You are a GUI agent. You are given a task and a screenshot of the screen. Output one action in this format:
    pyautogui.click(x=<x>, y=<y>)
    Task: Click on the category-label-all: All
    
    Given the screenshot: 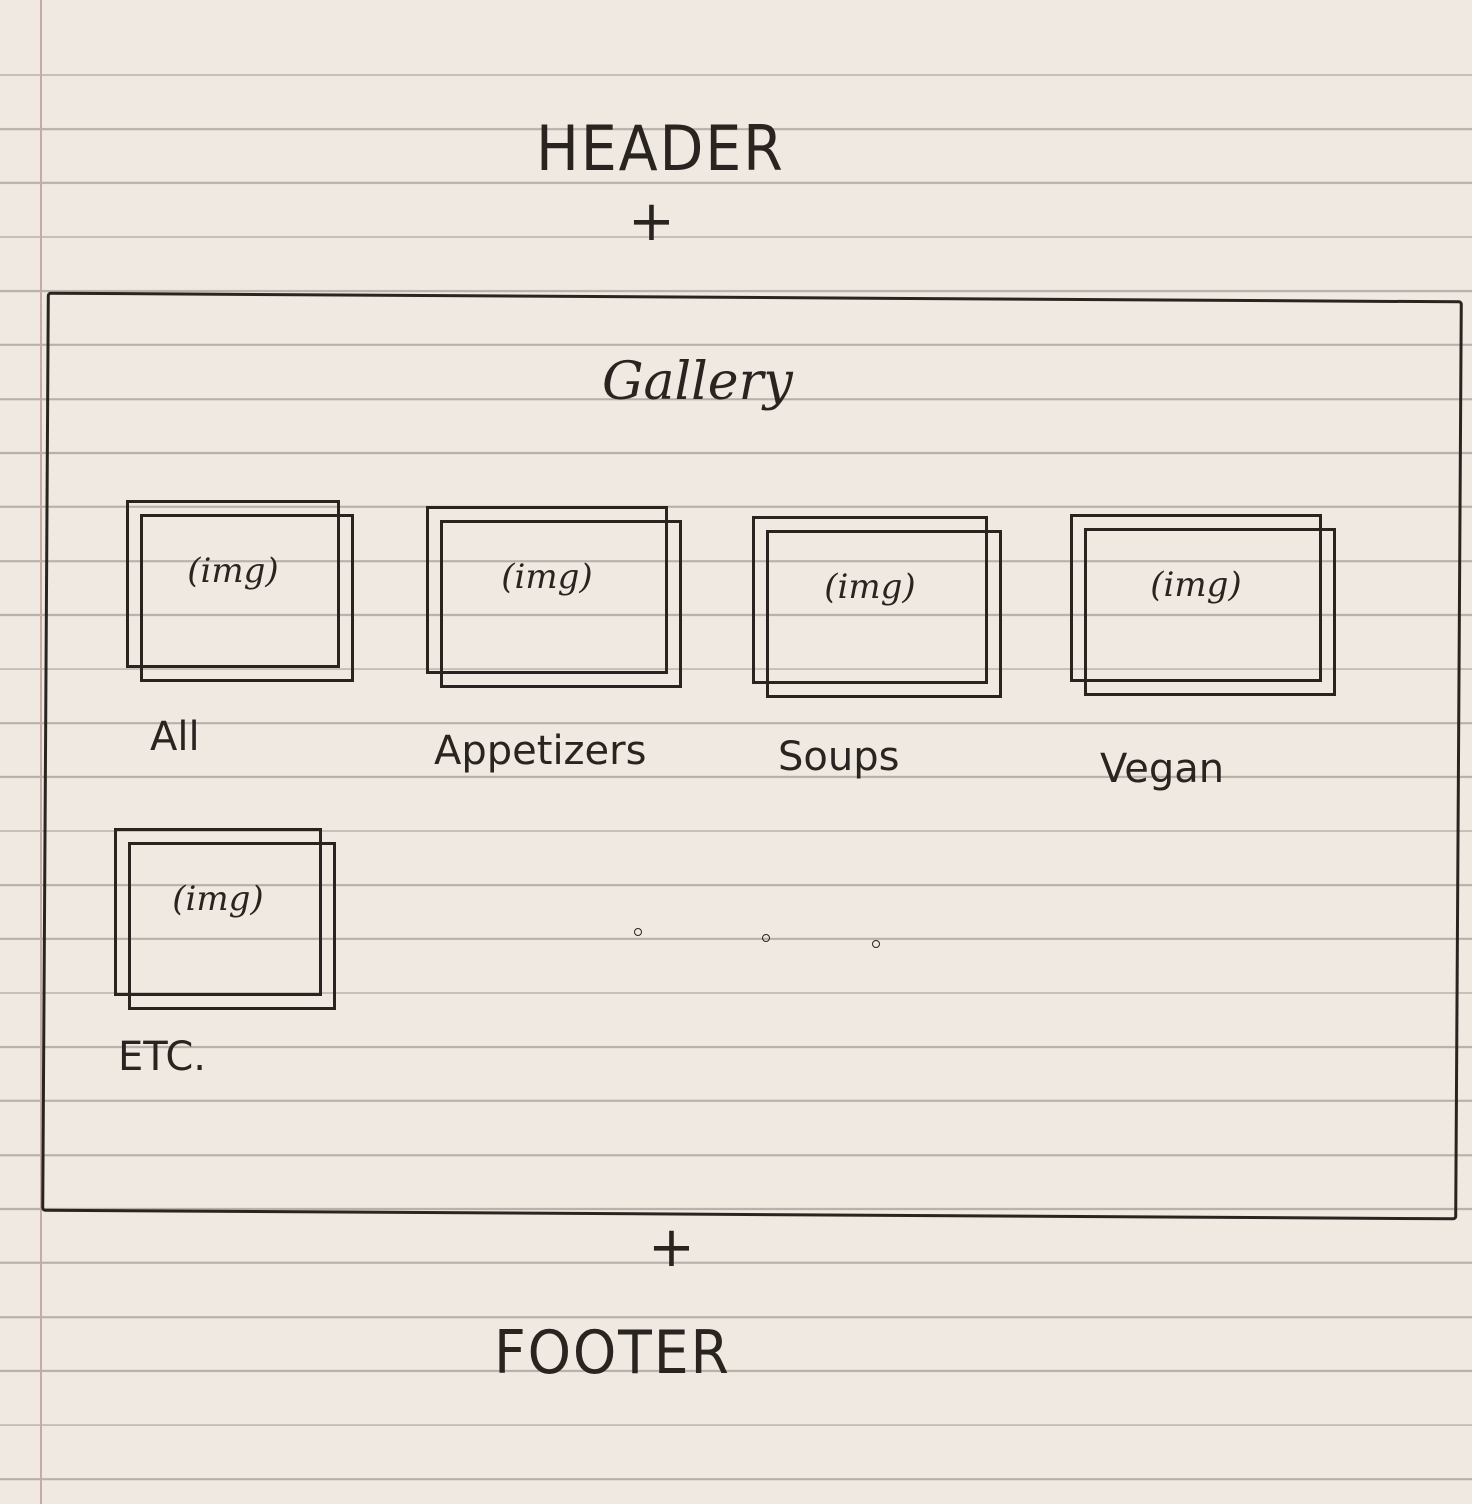 What is the action you would take?
    pyautogui.click(x=175, y=737)
    